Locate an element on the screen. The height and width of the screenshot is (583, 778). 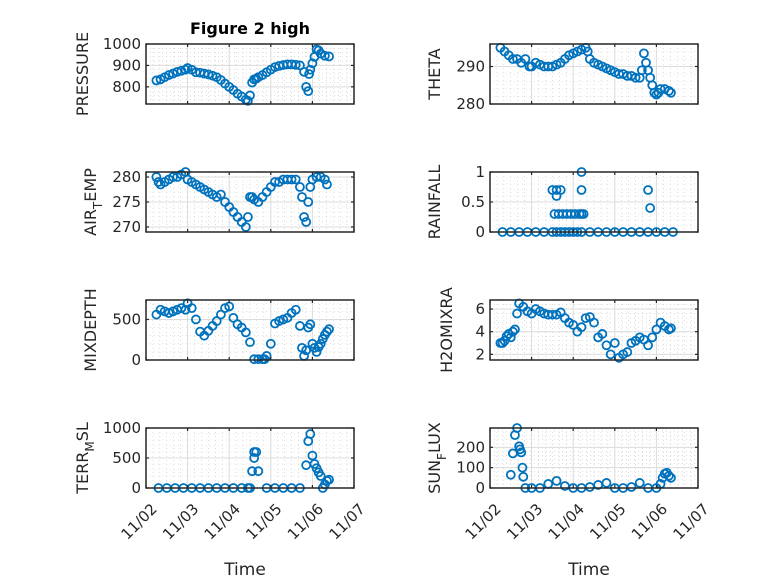
y-tick-label: 290 is located at coordinates (470, 67).